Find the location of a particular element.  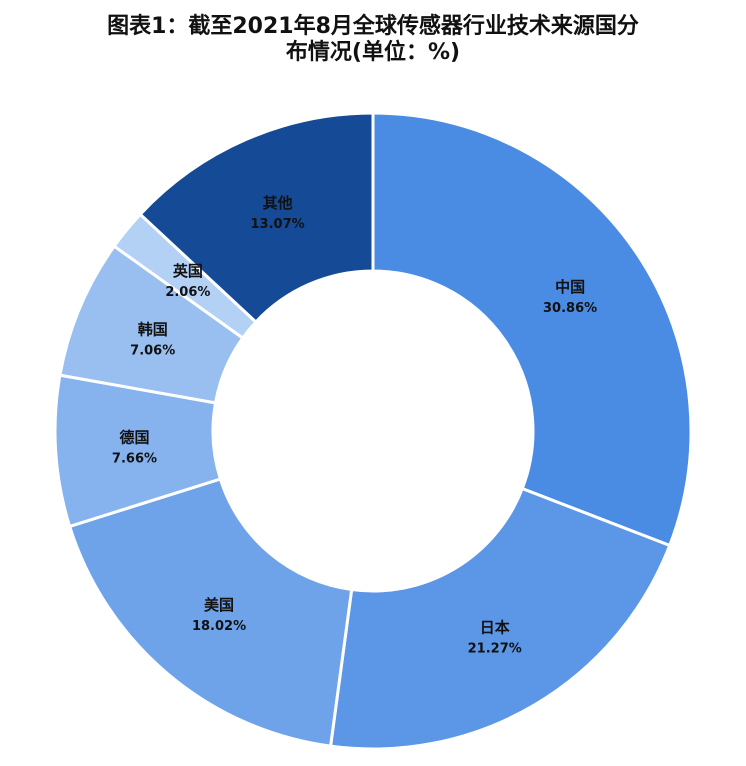

chart-title-line-2: 布情况(单位：%) is located at coordinates (373, 52).